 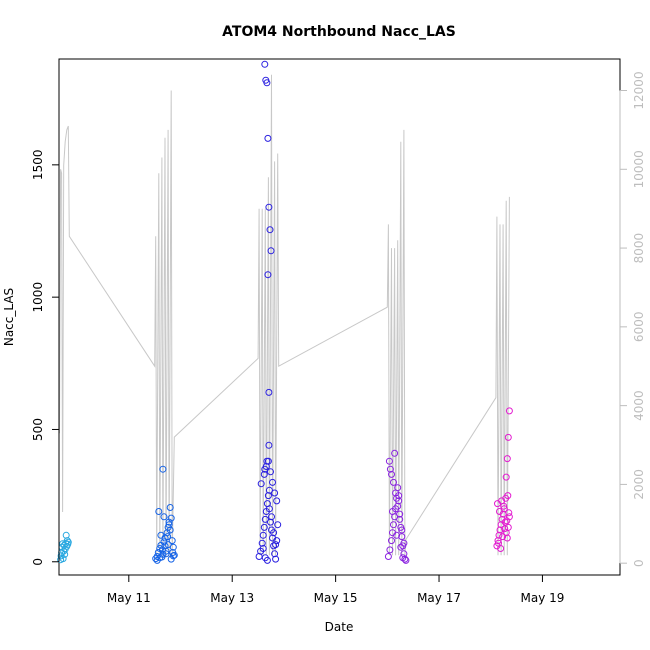 I want to click on x-axis: May 11 May 13 May 15 May 17 May 19, so click(x=335, y=589).